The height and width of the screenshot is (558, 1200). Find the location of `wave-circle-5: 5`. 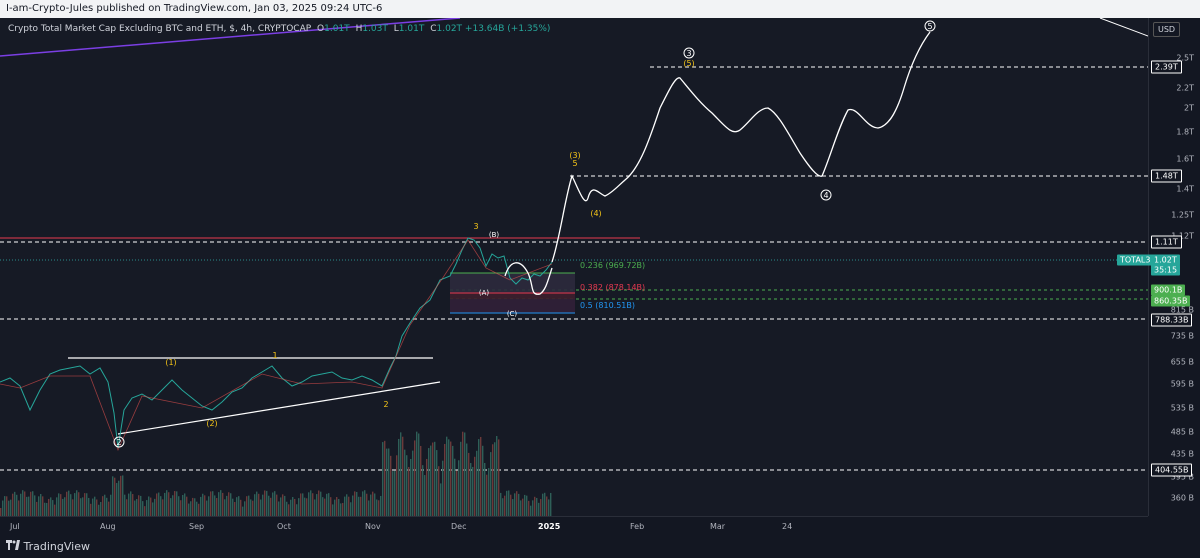

wave-circle-5: 5 is located at coordinates (930, 26).